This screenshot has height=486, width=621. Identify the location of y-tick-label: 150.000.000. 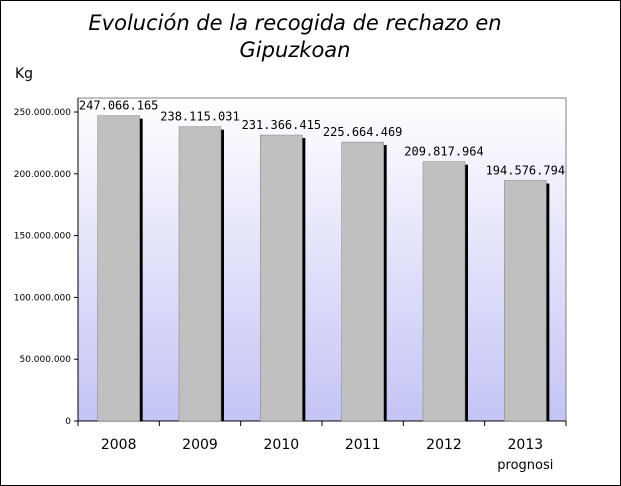
(43, 237).